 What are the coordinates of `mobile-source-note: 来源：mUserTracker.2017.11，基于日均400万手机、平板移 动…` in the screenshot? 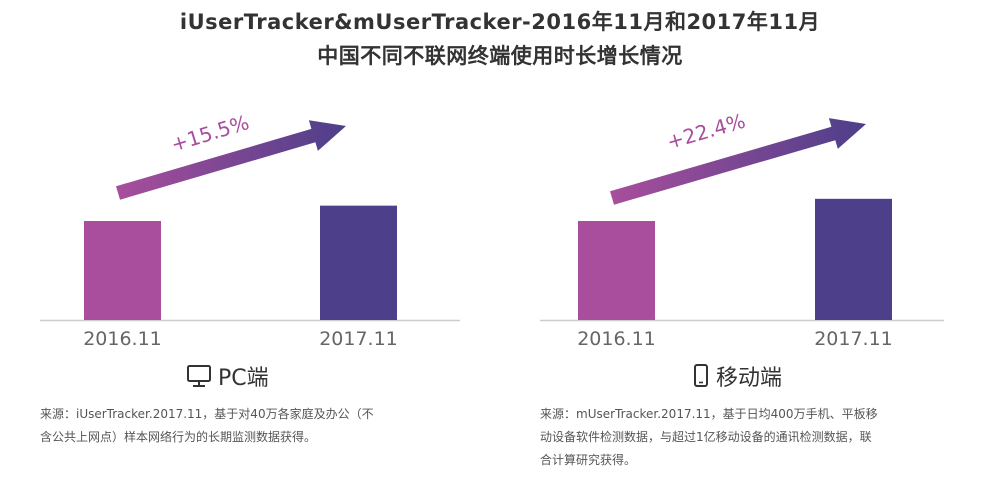 It's located at (755, 437).